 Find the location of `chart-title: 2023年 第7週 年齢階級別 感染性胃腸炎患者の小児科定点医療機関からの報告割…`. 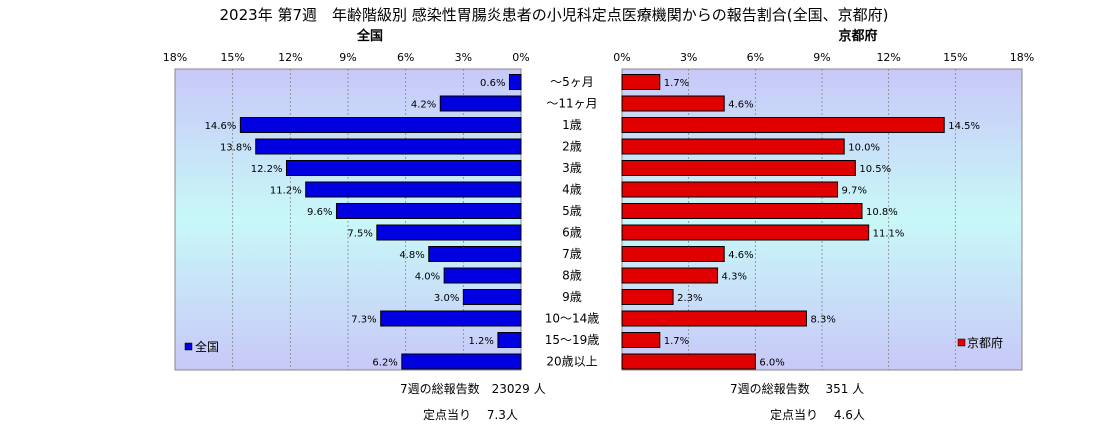

chart-title: 2023年 第7週 年齢階級別 感染性胃腸炎患者の小児科定点医療機関からの報告割… is located at coordinates (554, 15).